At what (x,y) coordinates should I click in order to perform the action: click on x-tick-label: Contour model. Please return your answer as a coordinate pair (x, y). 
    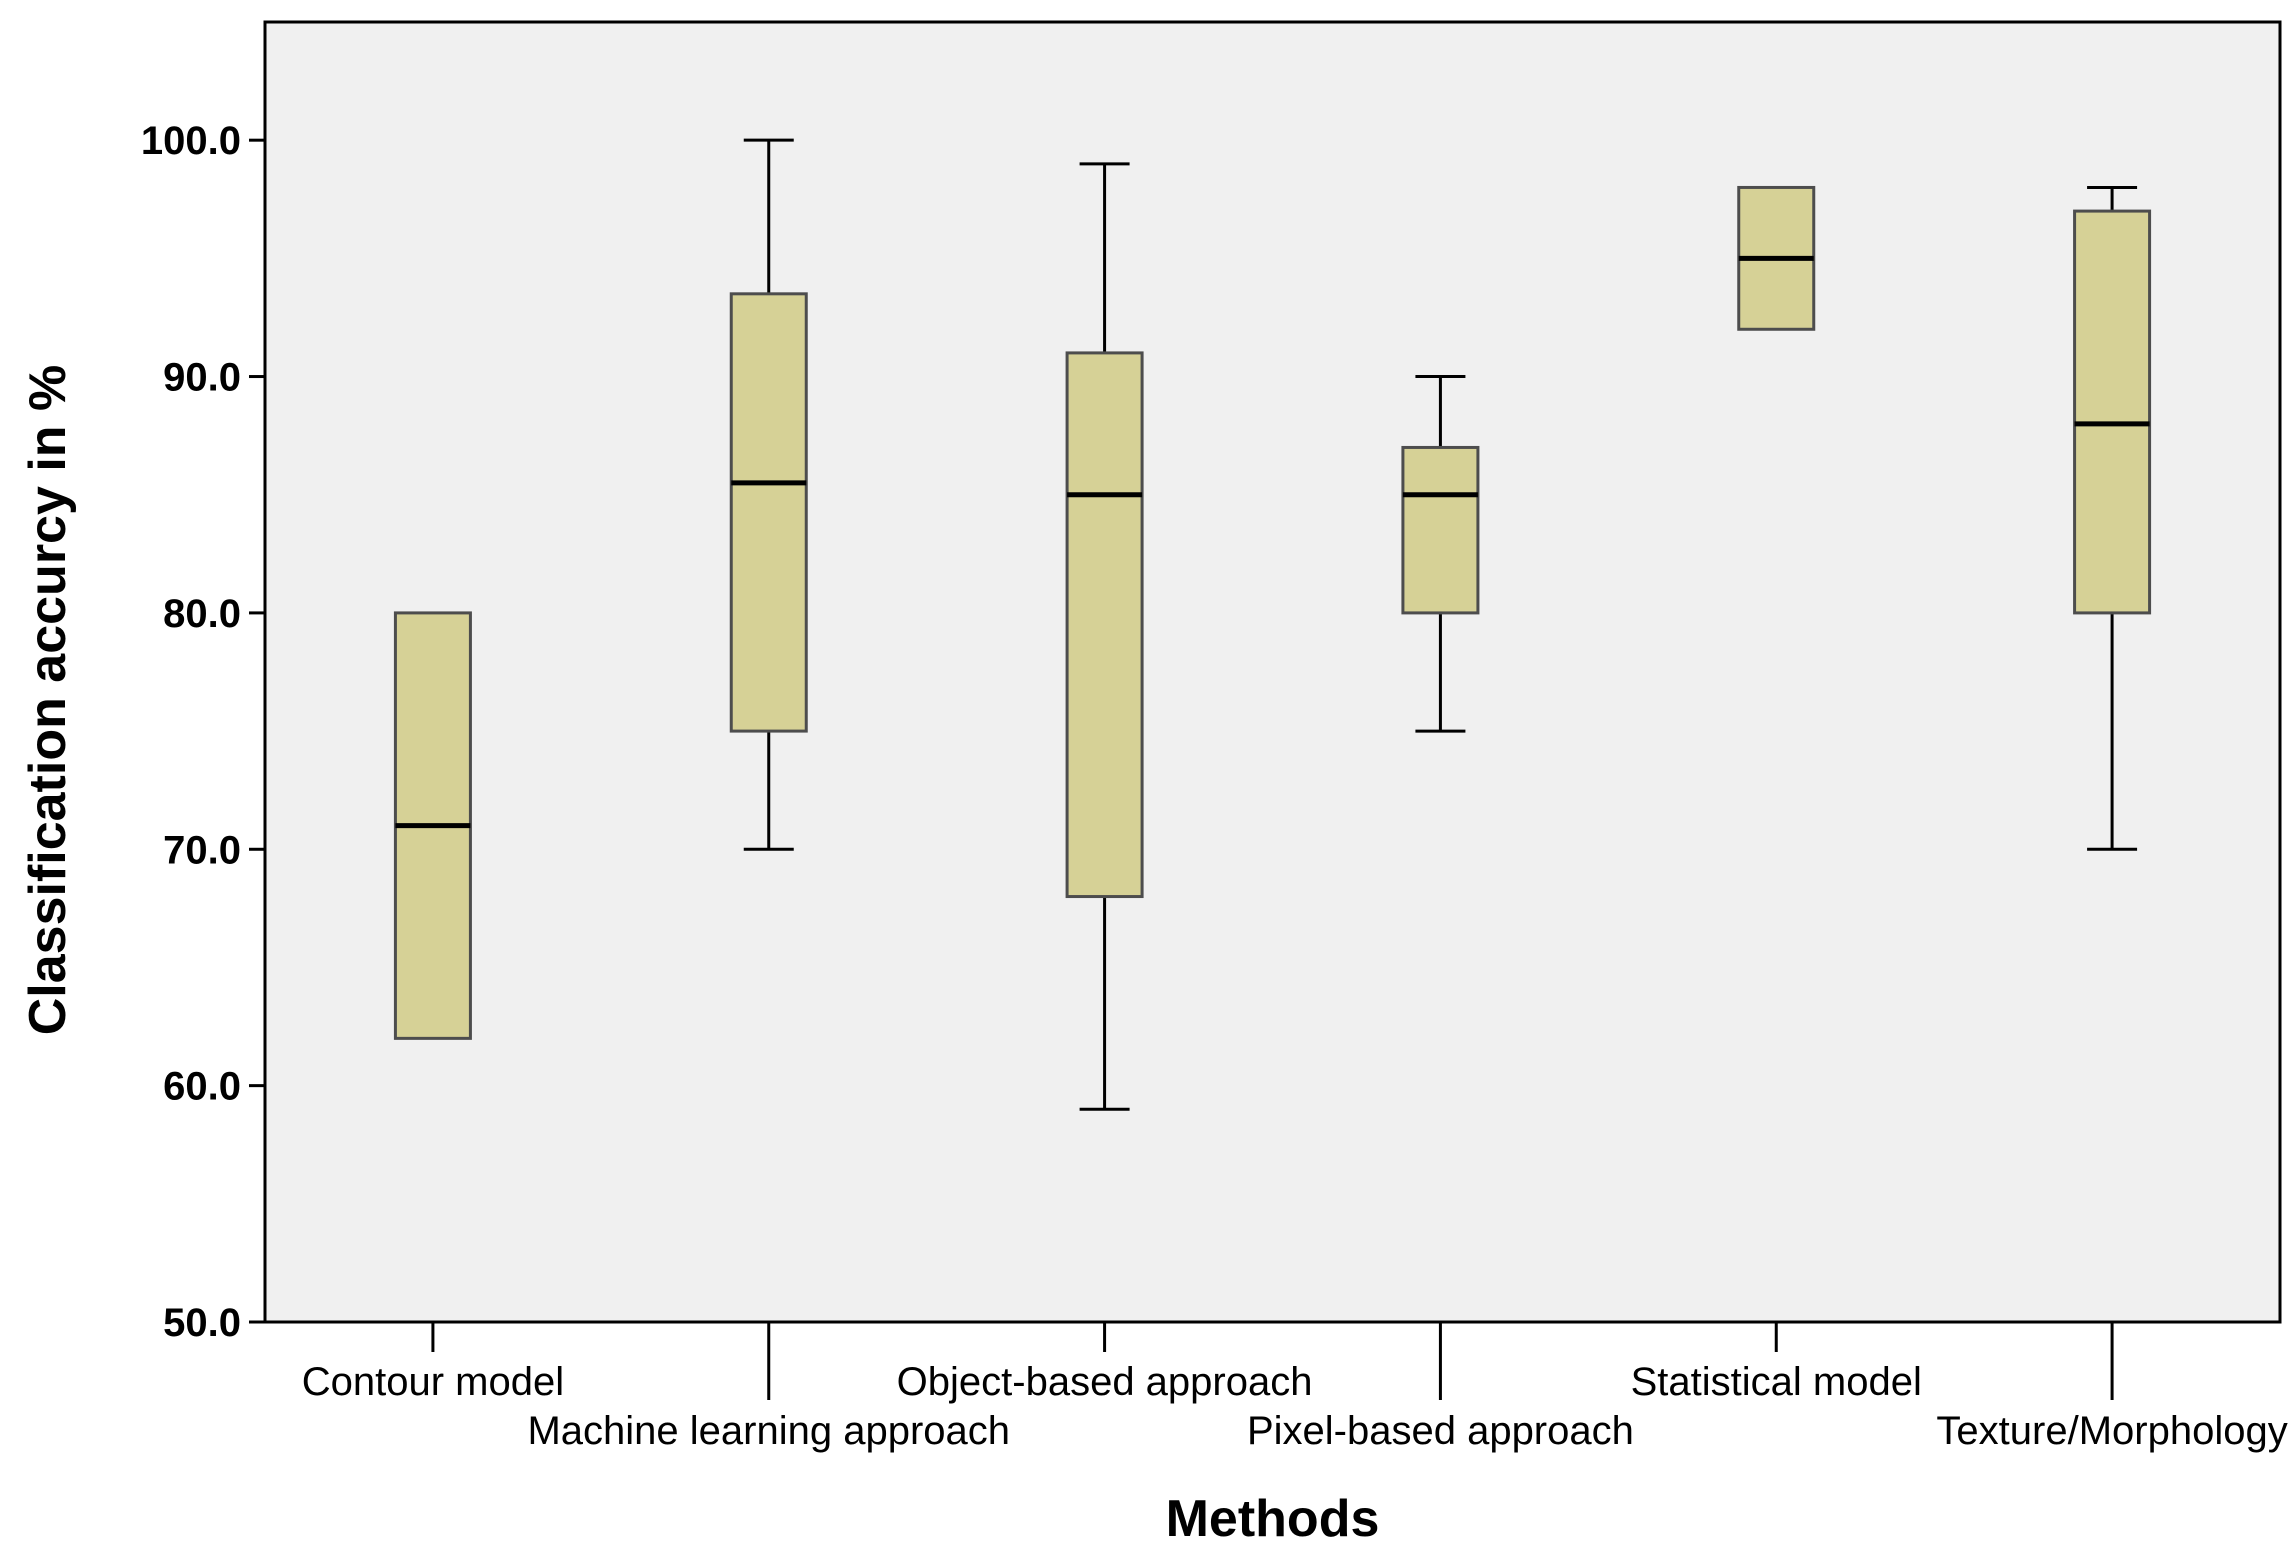
    Looking at the image, I should click on (433, 1382).